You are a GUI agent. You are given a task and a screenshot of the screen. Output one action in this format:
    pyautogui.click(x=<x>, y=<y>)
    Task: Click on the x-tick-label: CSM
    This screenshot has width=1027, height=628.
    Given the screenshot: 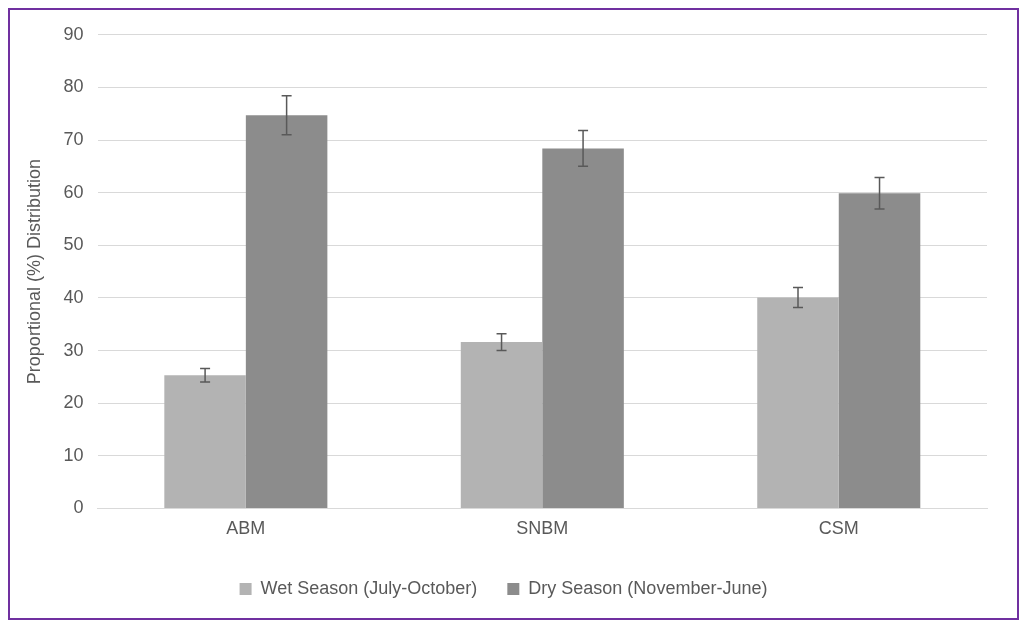 What is the action you would take?
    pyautogui.click(x=838, y=528)
    